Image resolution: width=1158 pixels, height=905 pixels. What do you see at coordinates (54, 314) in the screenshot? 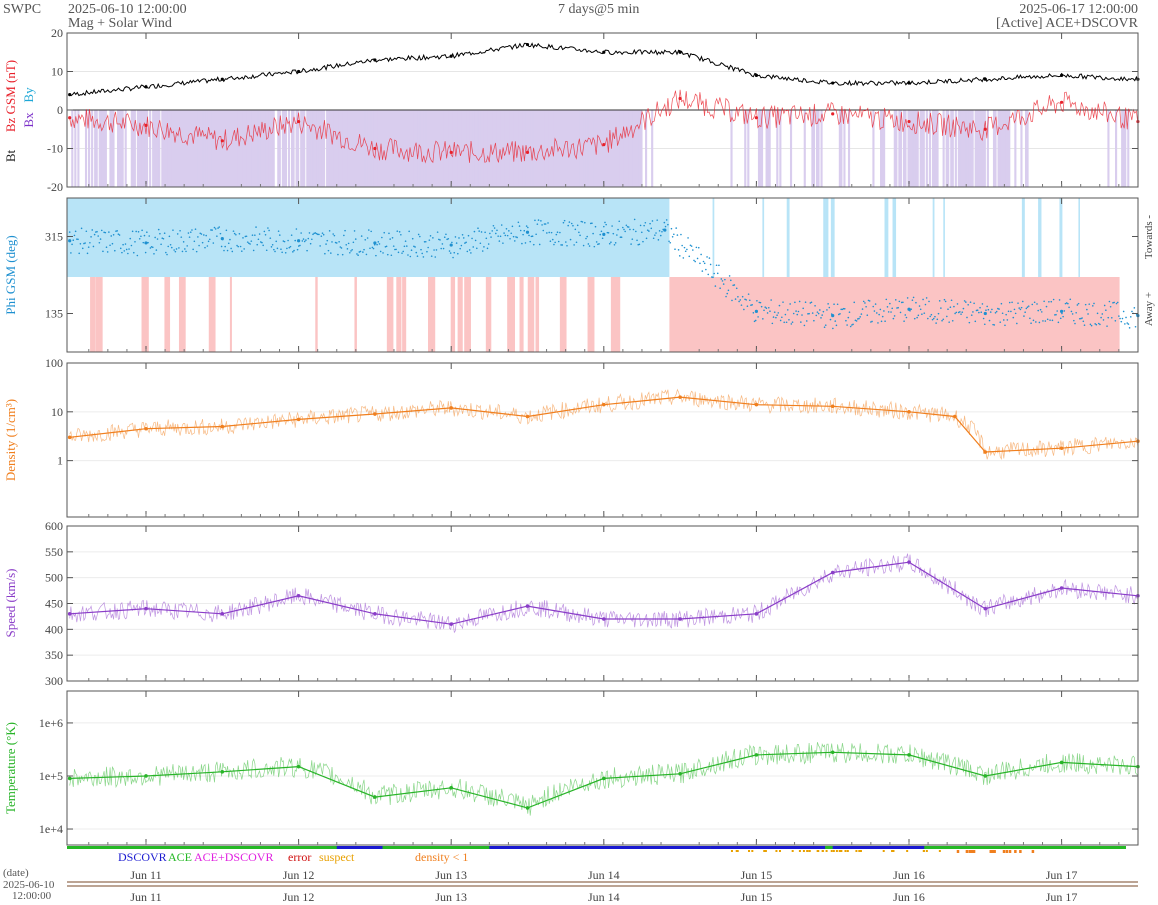
I see `y-tick-label: 135` at bounding box center [54, 314].